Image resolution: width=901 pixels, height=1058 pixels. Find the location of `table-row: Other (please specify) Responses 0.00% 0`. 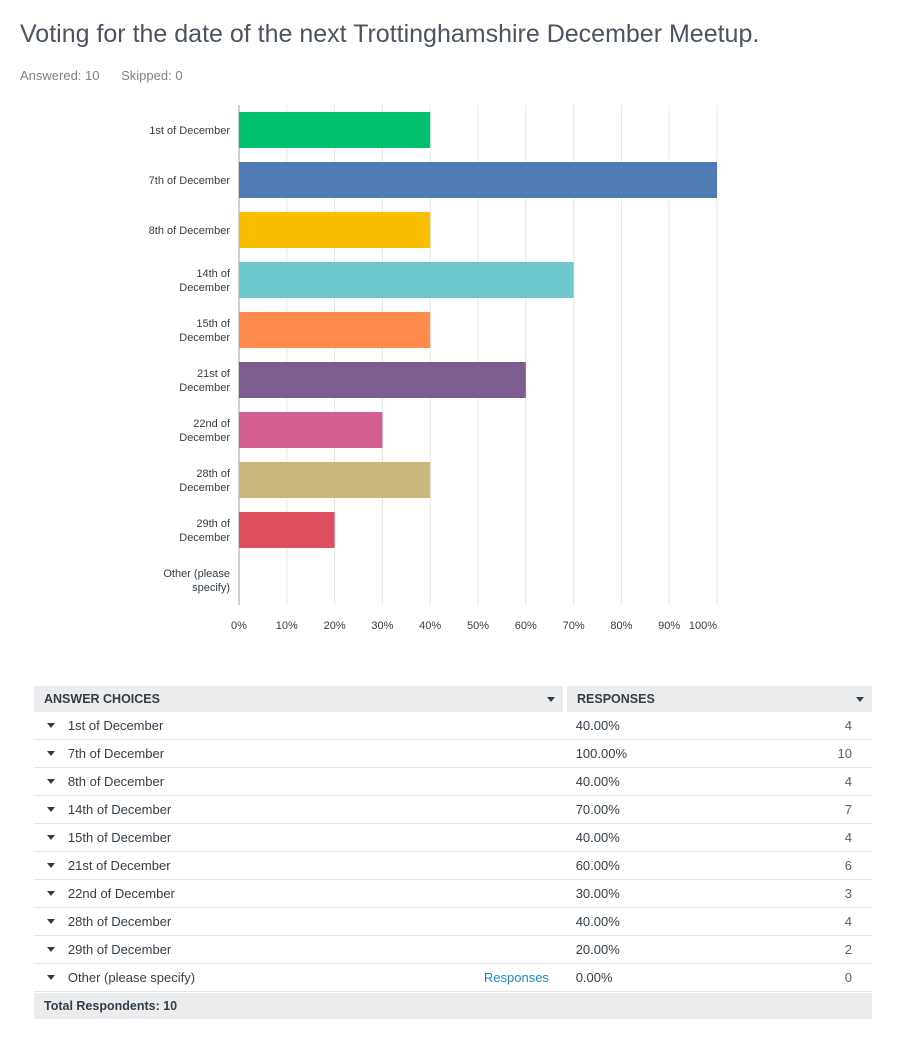

table-row: Other (please specify) Responses 0.00% 0 is located at coordinates (453, 978).